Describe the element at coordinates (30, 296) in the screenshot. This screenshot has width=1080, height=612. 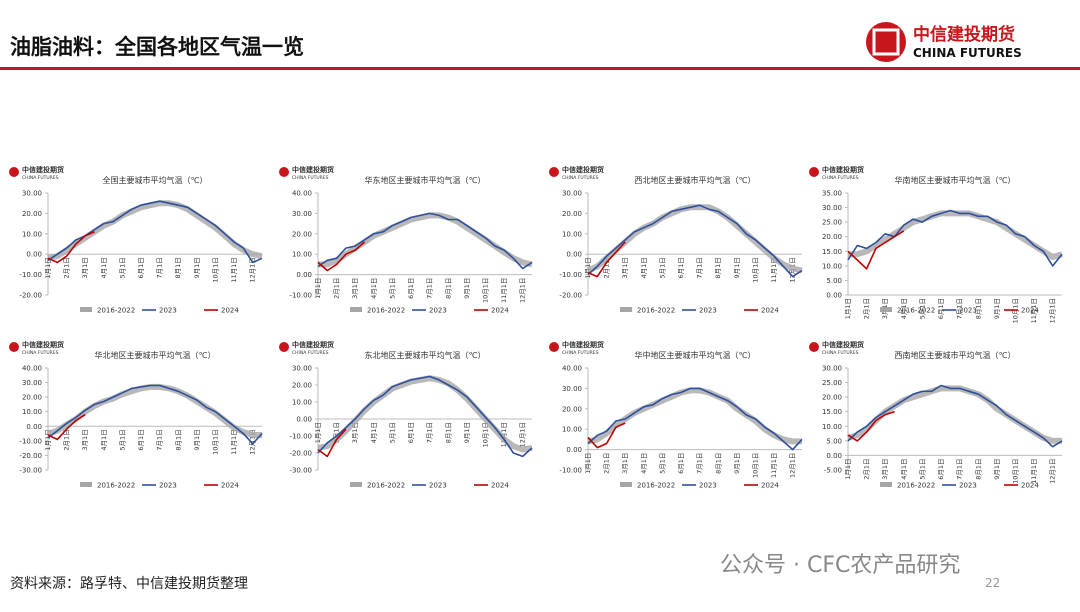
I see `y-tick-label: -20.00` at that location.